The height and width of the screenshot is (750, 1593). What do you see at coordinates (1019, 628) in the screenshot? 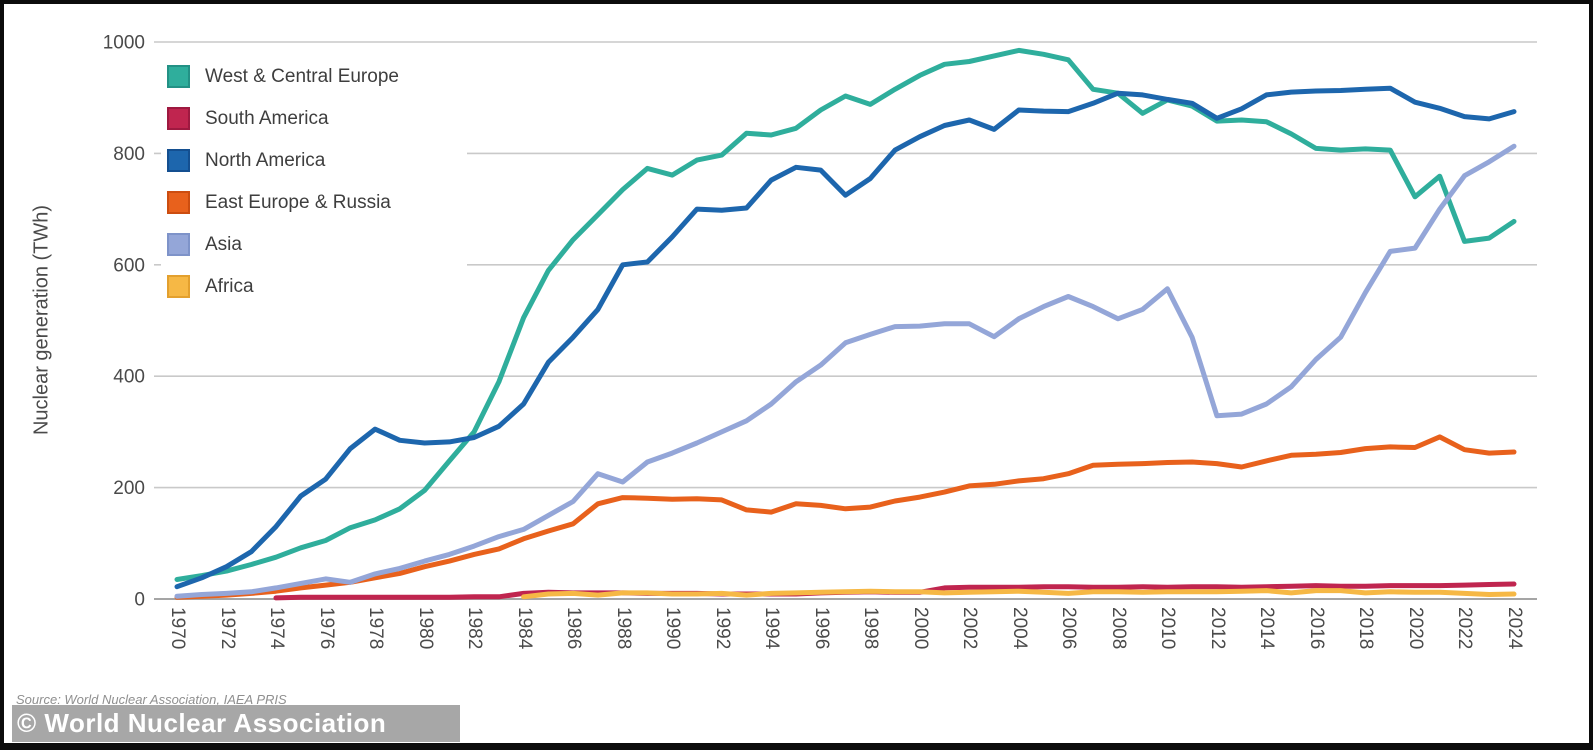
I see `x-tick-label-2004: 2004` at bounding box center [1019, 628].